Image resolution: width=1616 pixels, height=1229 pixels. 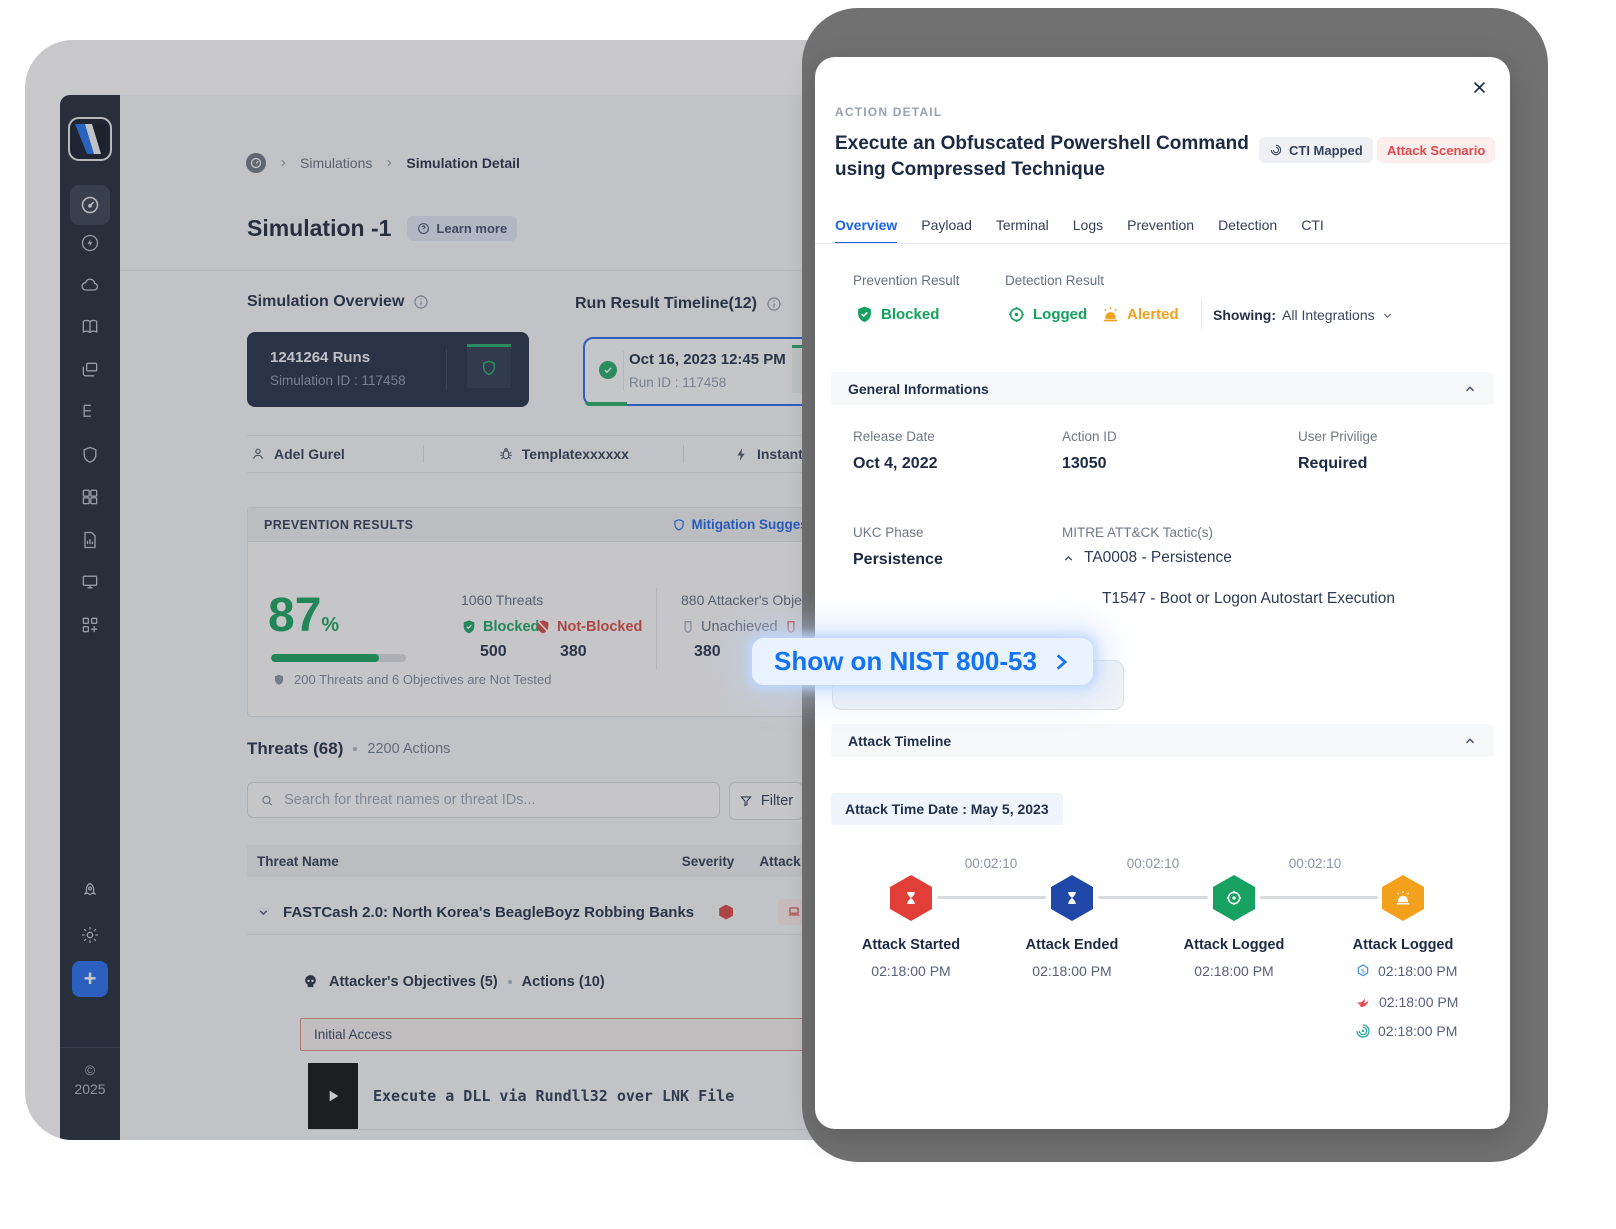 I want to click on question-icon, so click(x=424, y=228).